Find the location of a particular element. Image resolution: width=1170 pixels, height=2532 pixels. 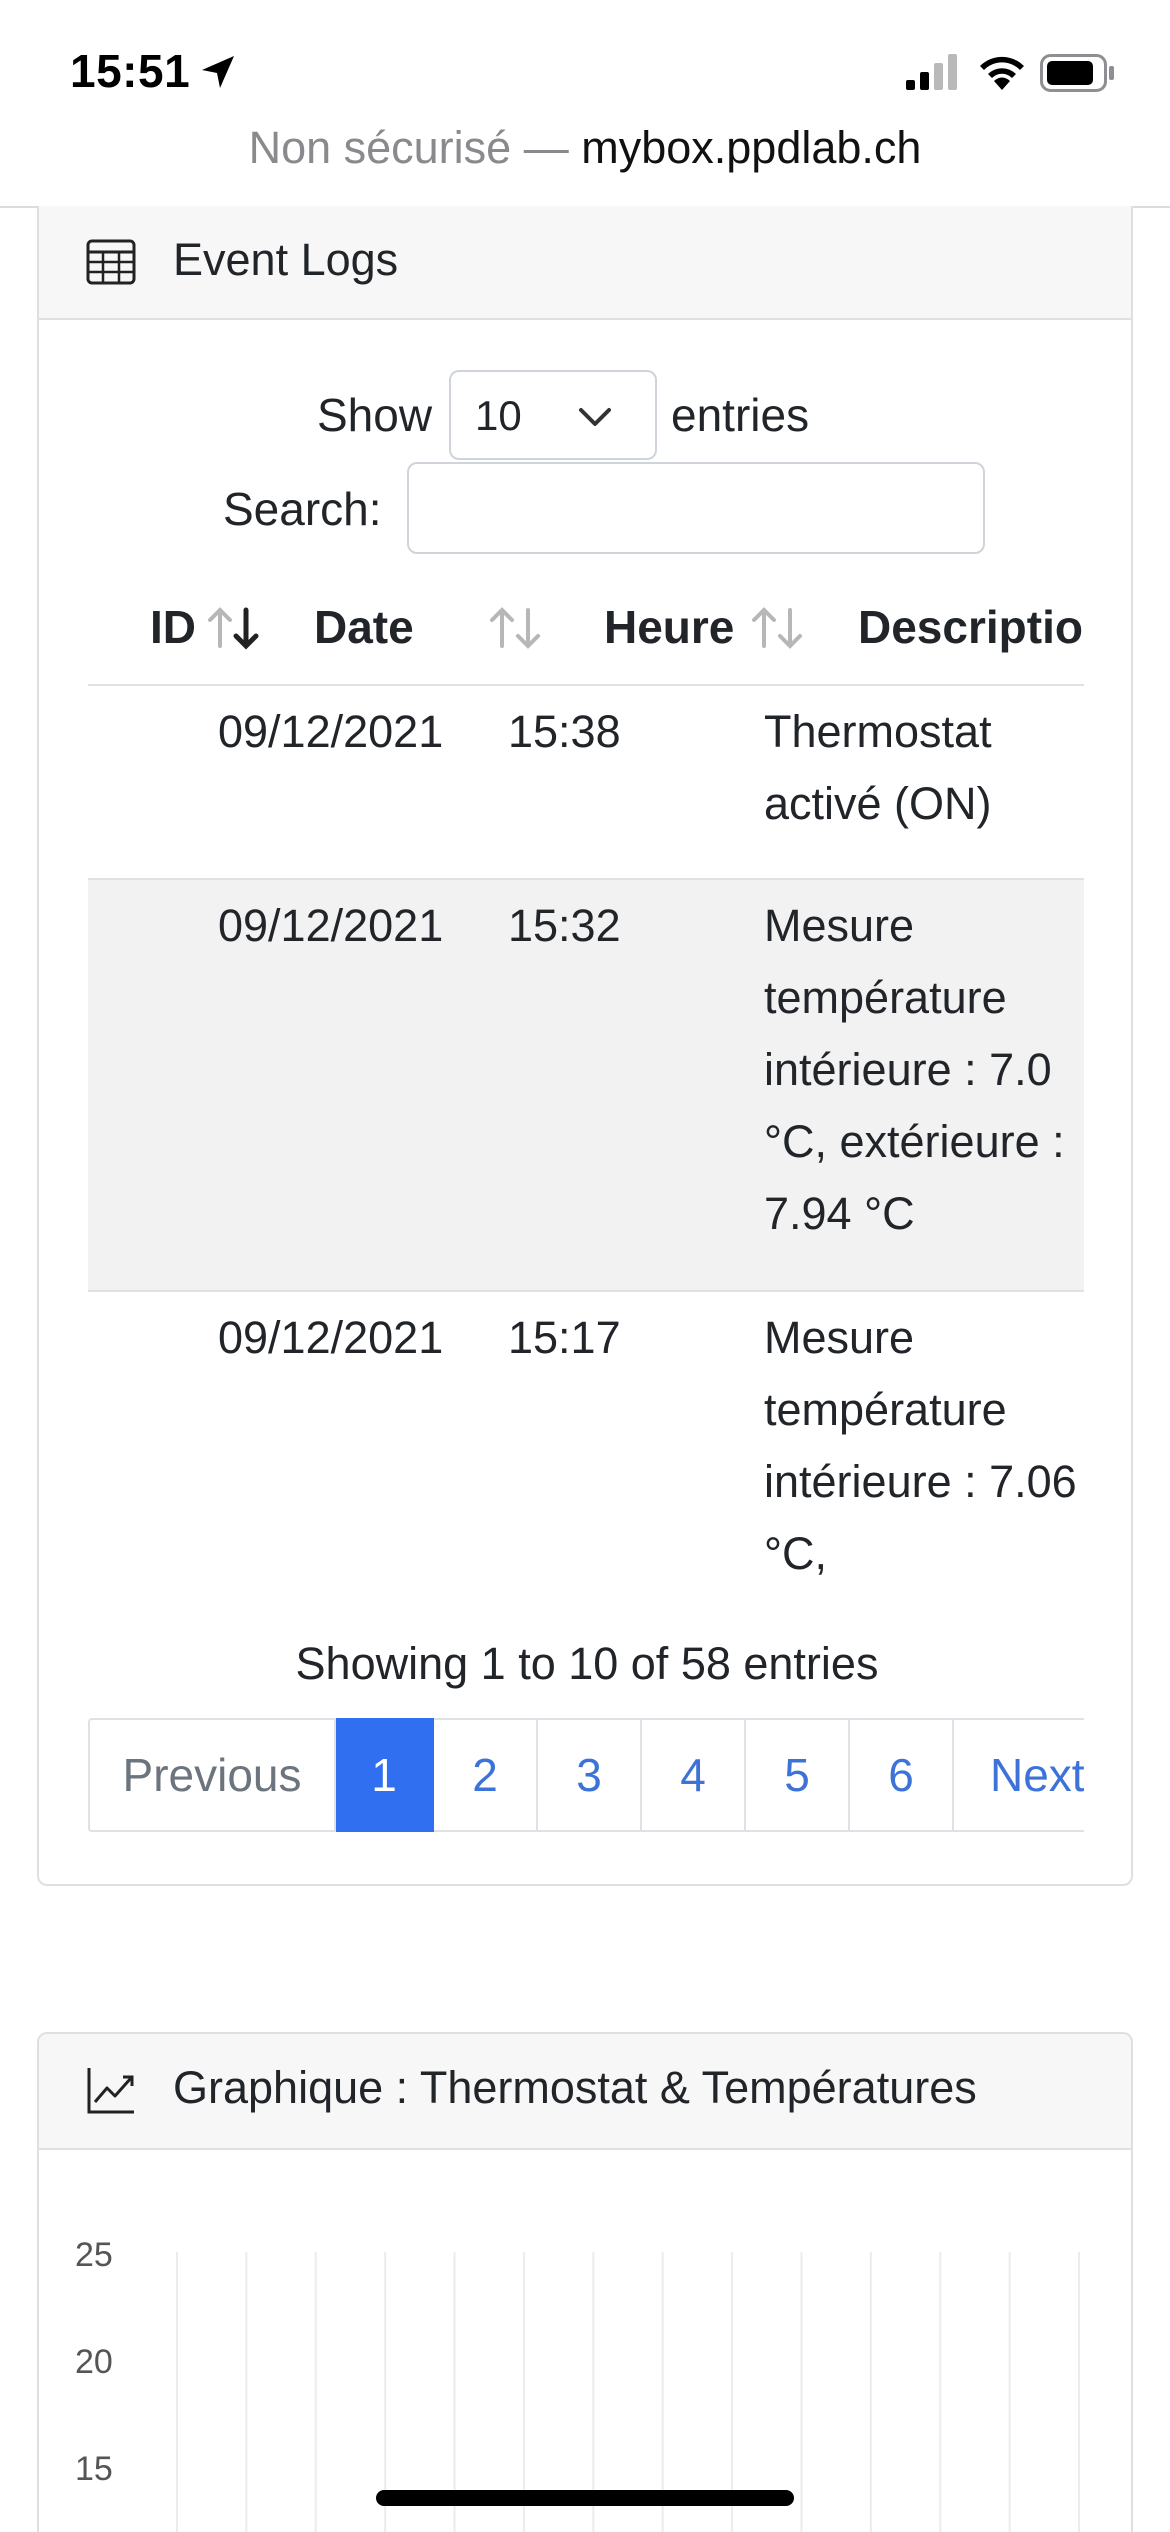

location-arrow-icon is located at coordinates (218, 72).